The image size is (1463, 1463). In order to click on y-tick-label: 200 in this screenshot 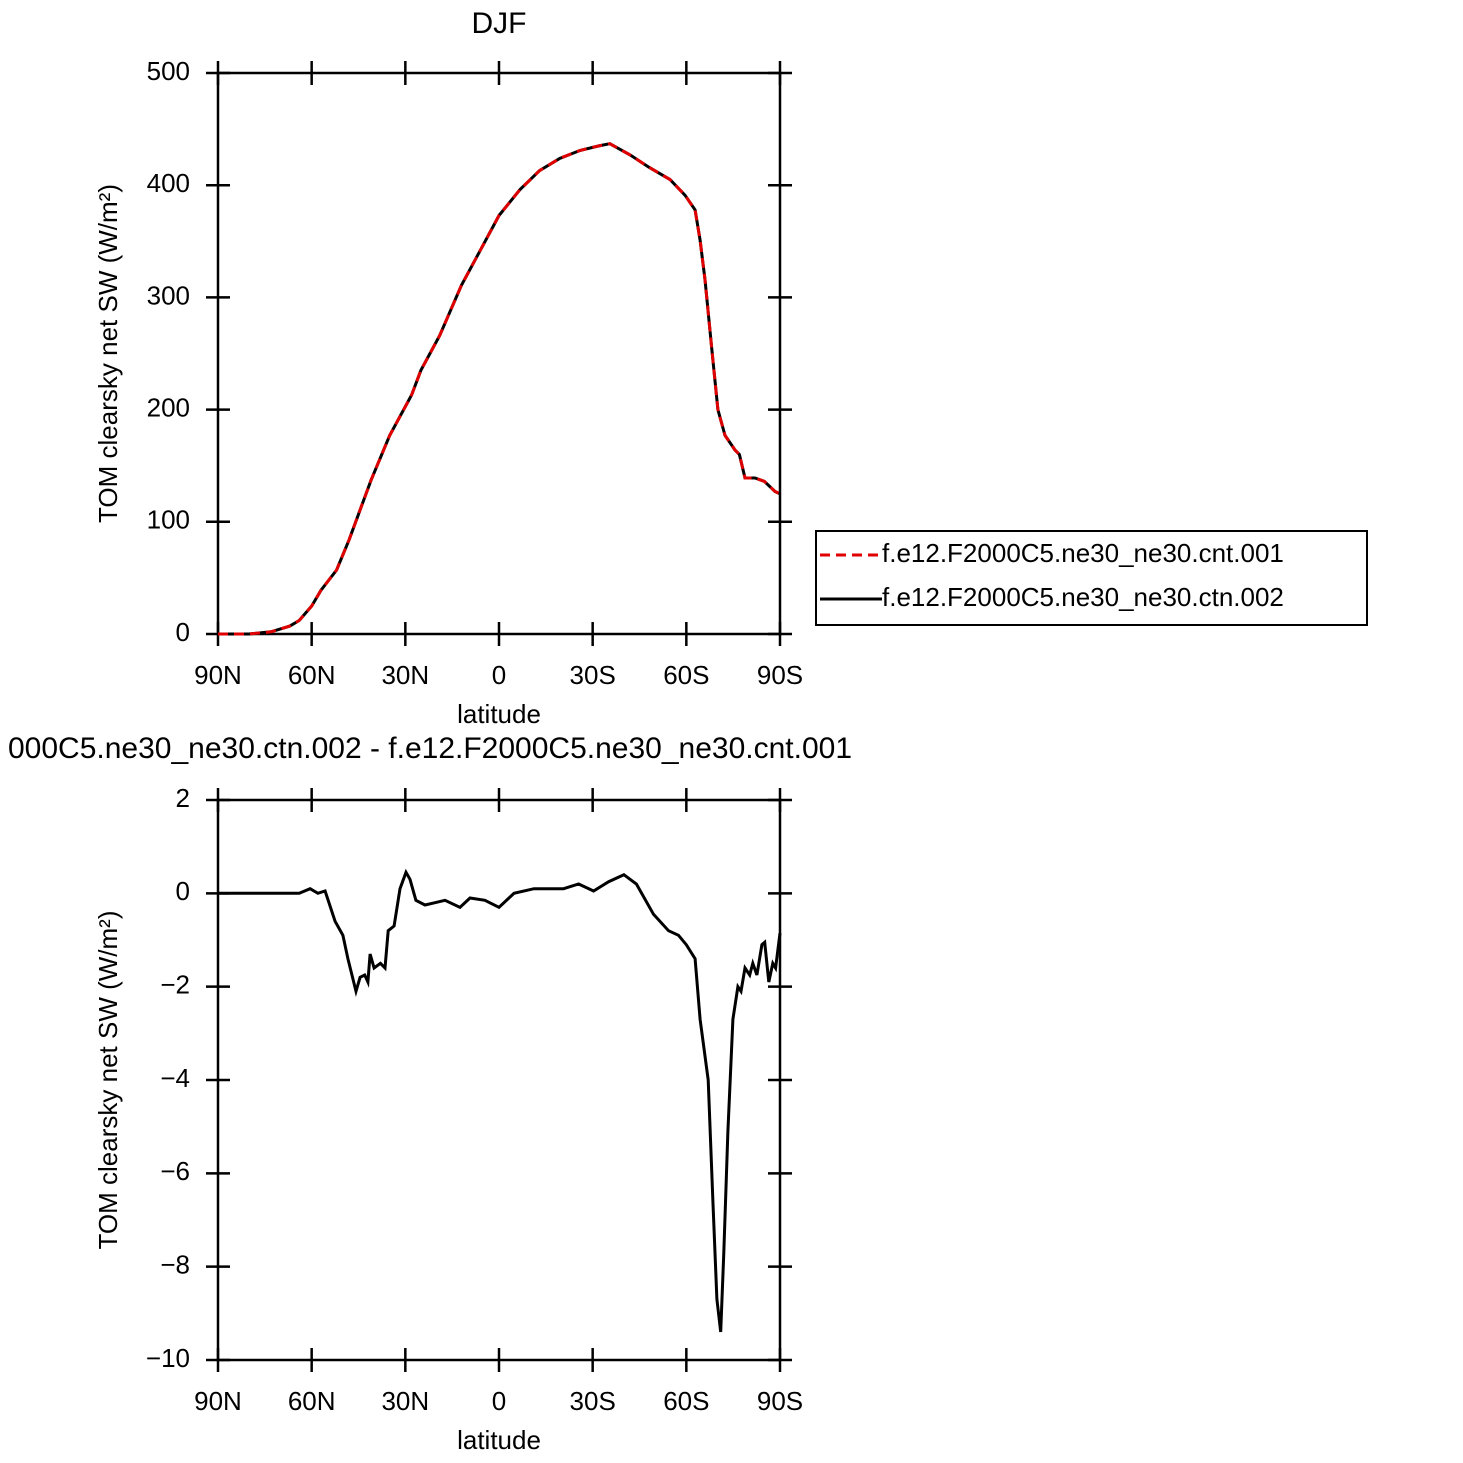, I will do `click(168, 407)`.